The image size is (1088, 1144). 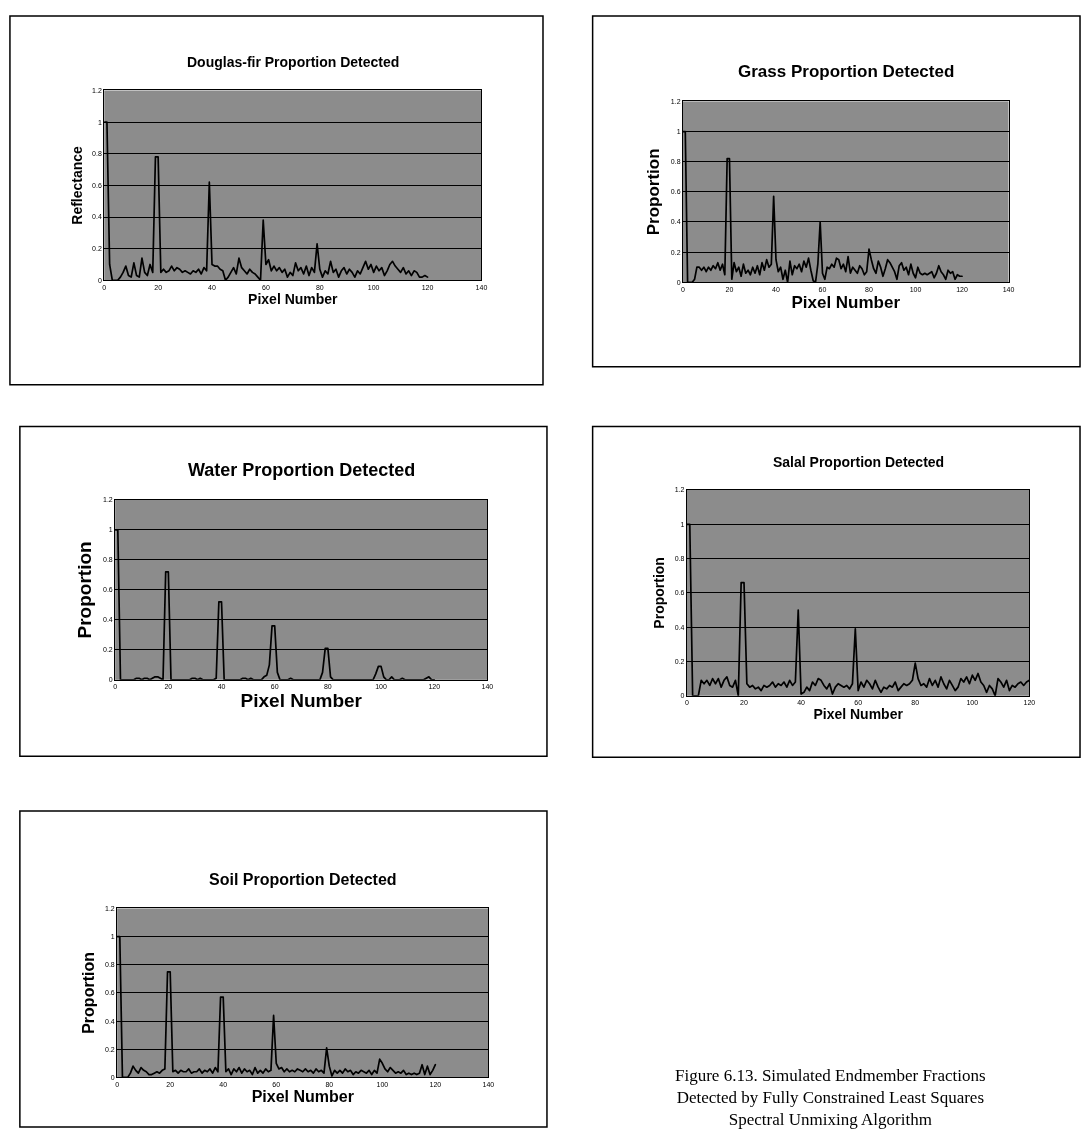 I want to click on chart-title: Water Proportion Detected, so click(x=302, y=470).